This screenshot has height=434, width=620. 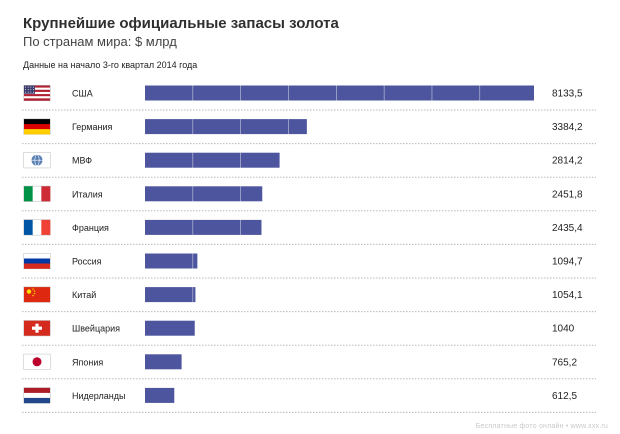 What do you see at coordinates (98, 396) in the screenshot?
I see `category-label: Нидерланды` at bounding box center [98, 396].